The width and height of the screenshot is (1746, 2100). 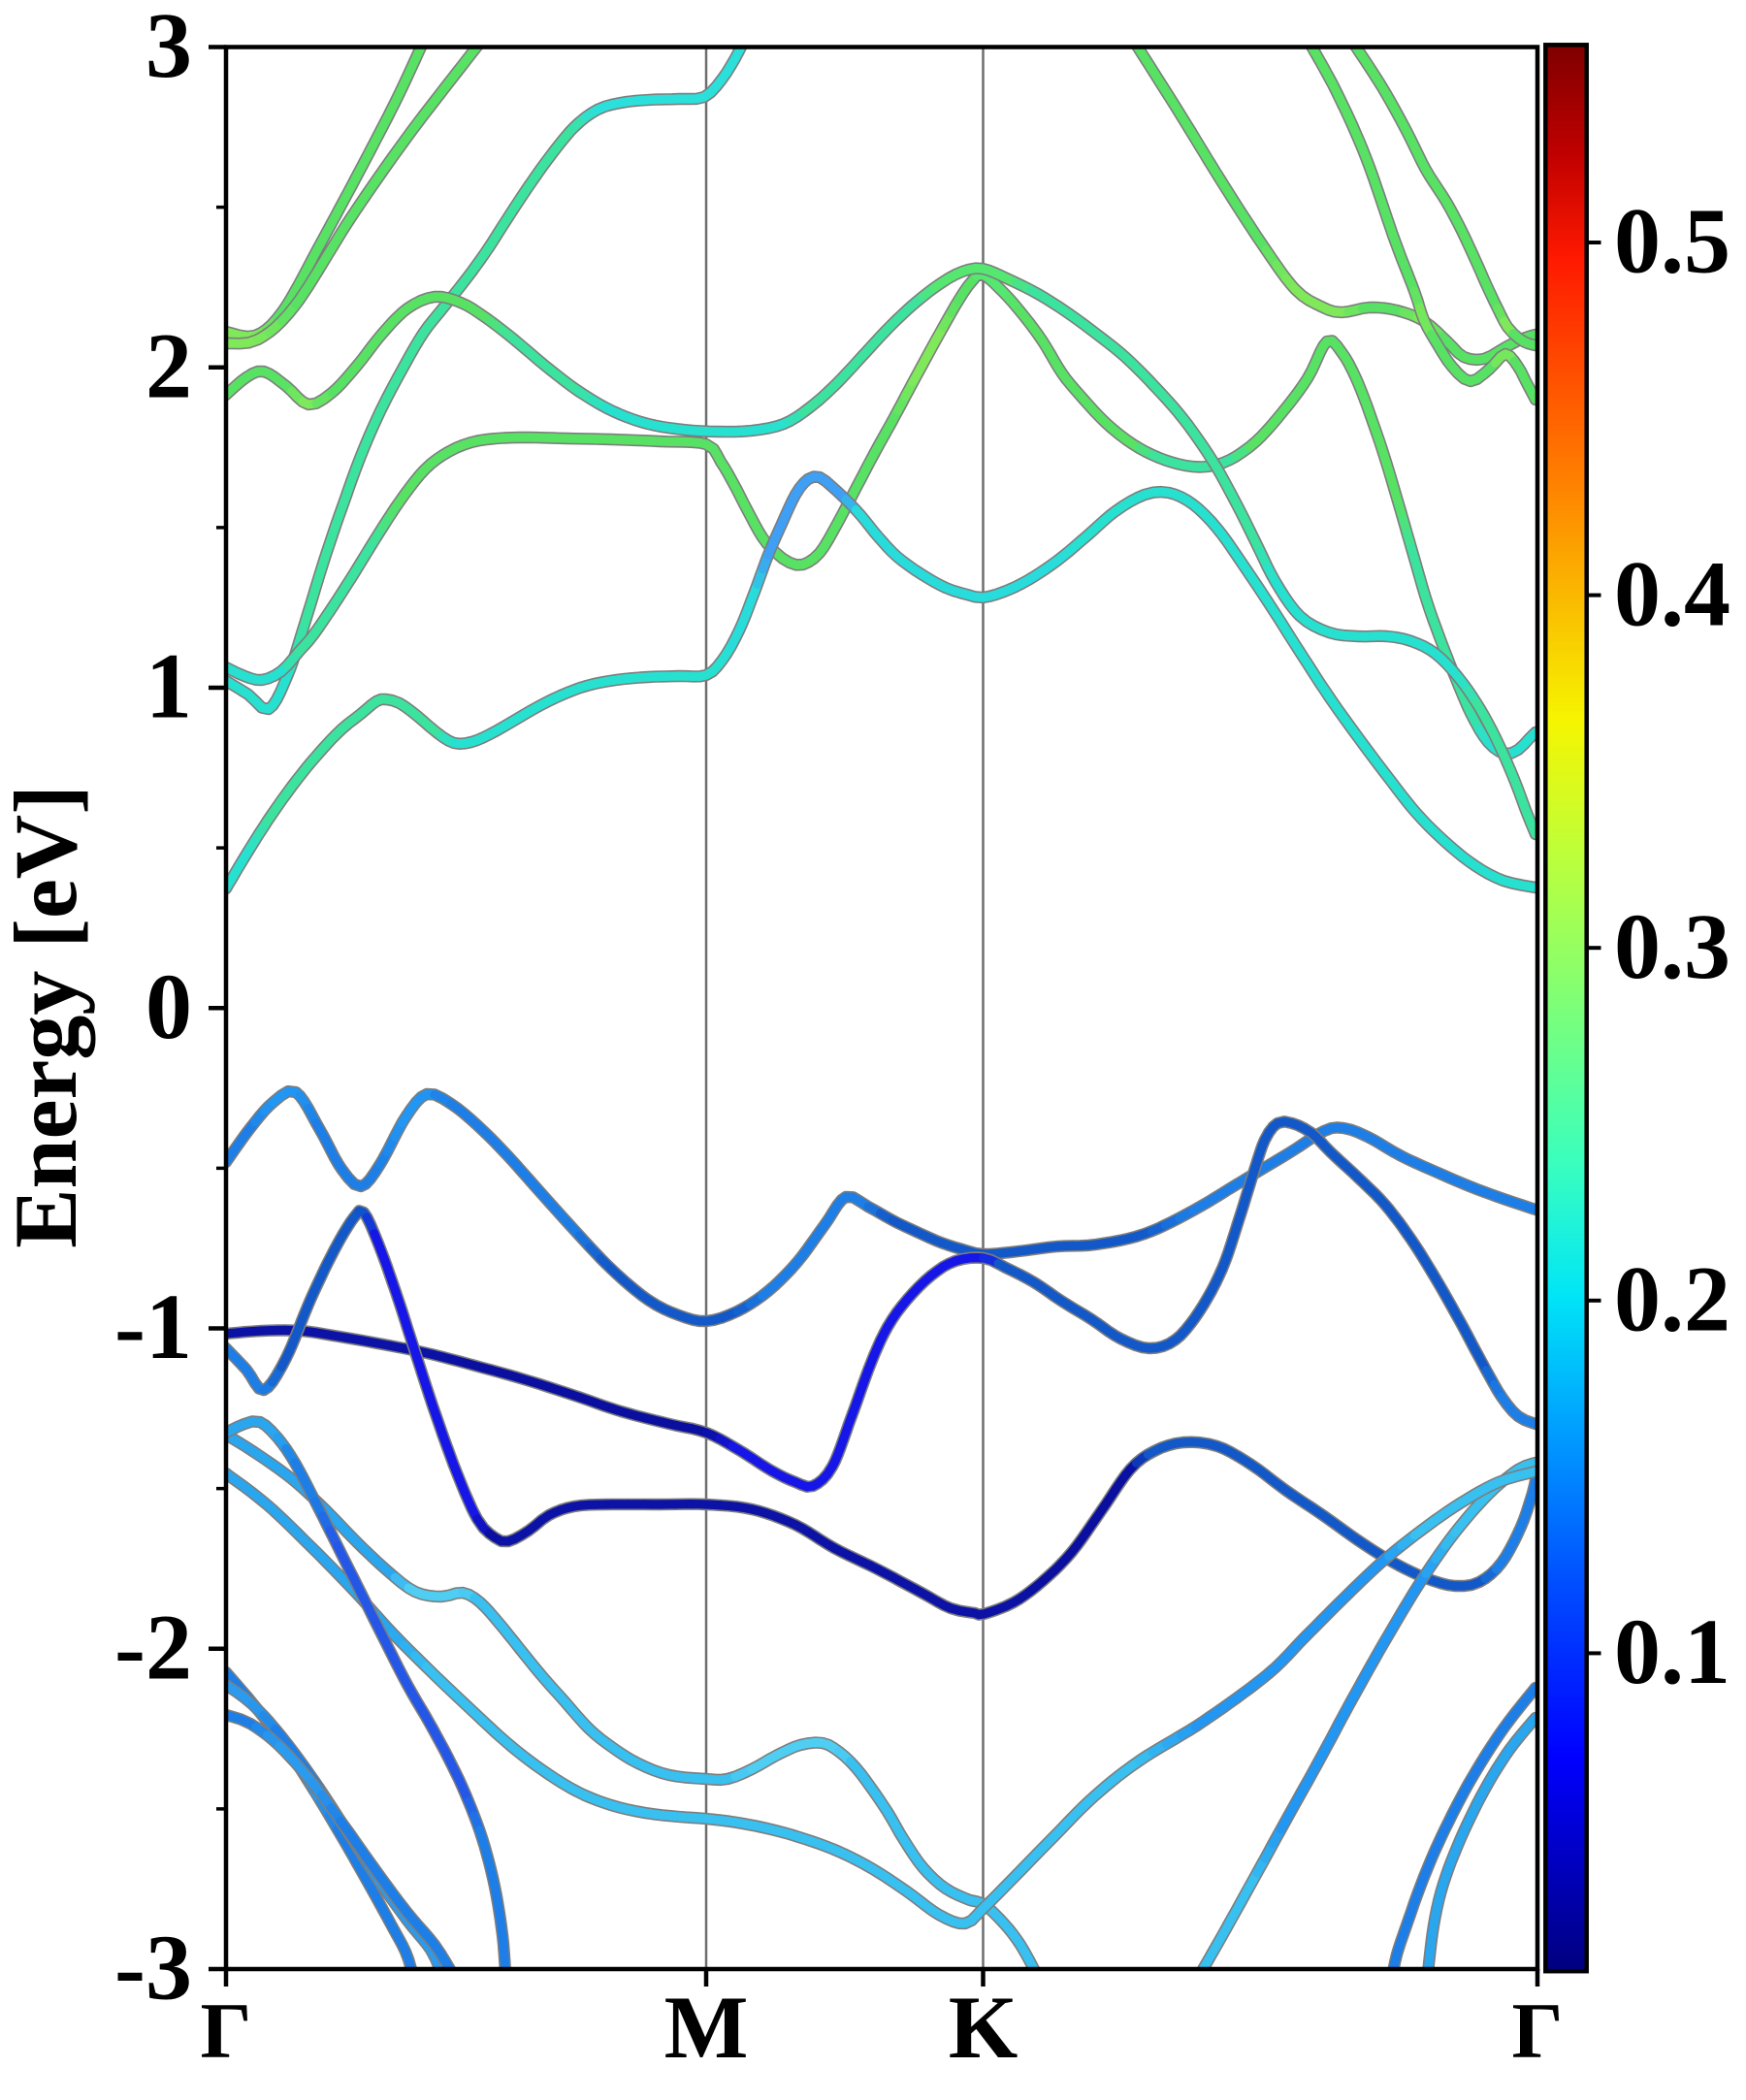 I want to click on svg-text: 0.5, so click(x=1672, y=241).